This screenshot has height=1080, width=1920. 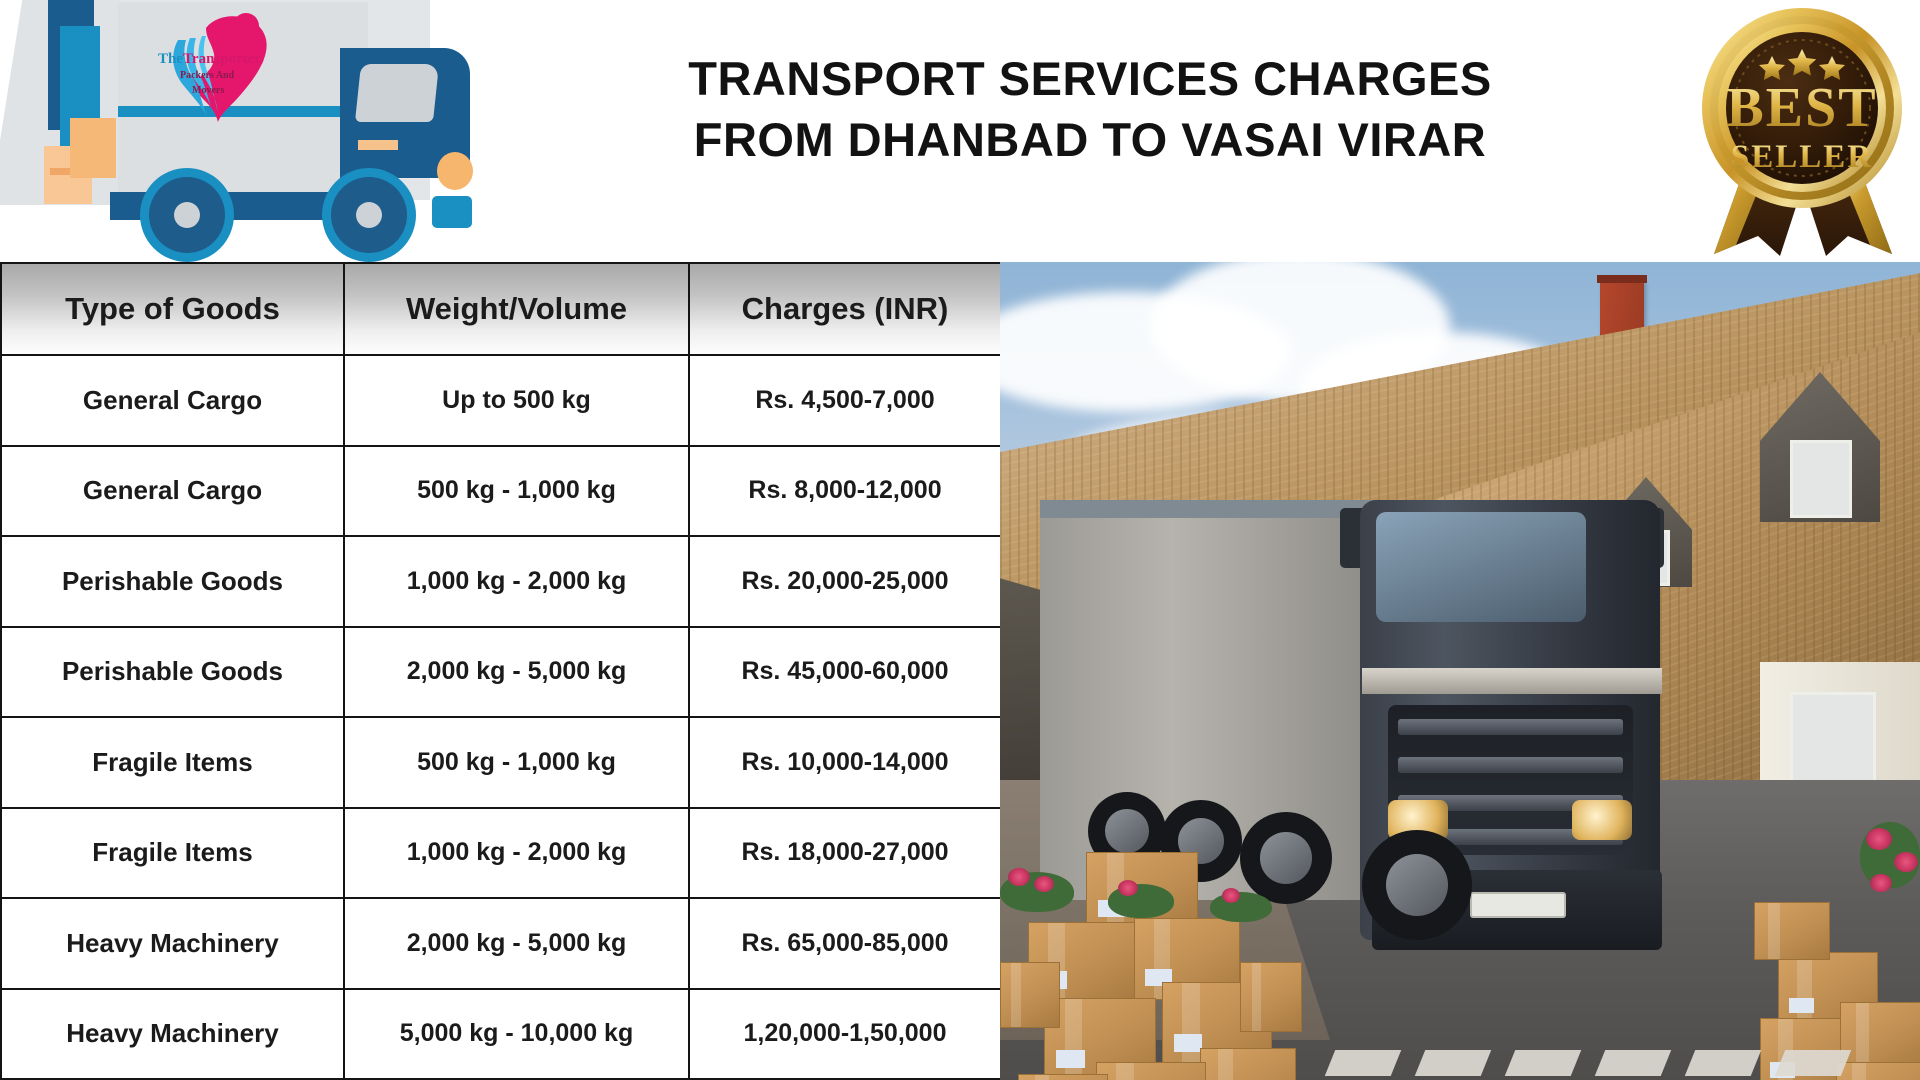 What do you see at coordinates (222, 59) in the screenshot?
I see `logo-word-transporter: Transporter` at bounding box center [222, 59].